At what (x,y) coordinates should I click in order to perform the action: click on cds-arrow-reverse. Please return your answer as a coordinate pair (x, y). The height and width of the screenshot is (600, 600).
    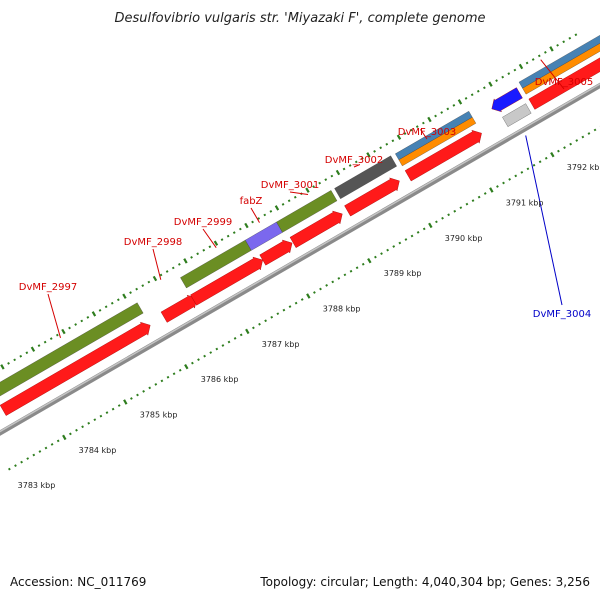
    Looking at the image, I should click on (507, 100).